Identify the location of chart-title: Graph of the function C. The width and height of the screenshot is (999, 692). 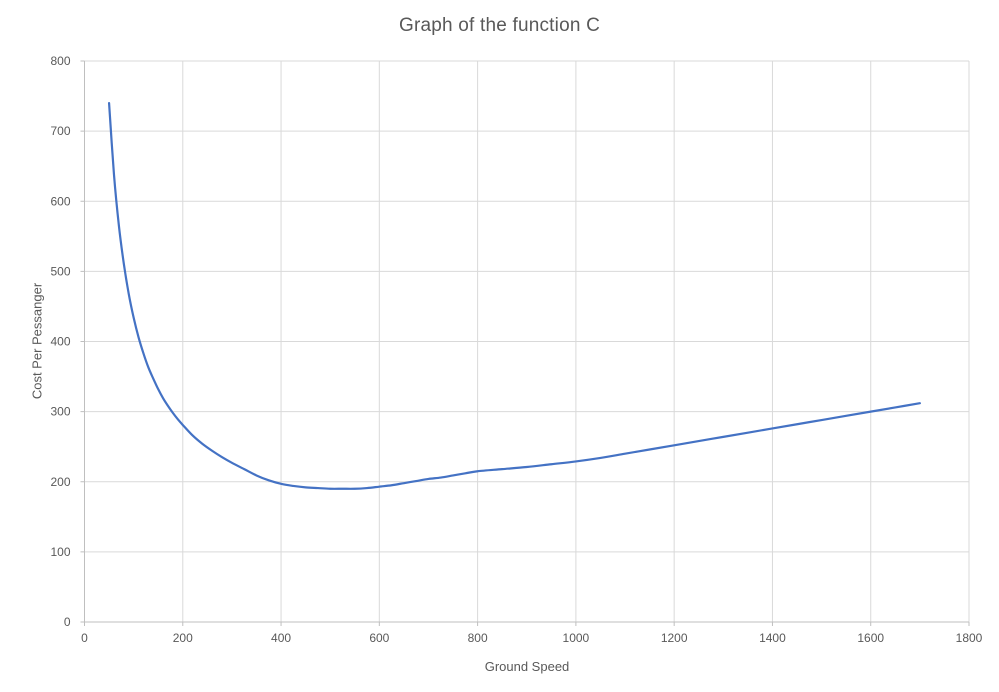
(499, 25).